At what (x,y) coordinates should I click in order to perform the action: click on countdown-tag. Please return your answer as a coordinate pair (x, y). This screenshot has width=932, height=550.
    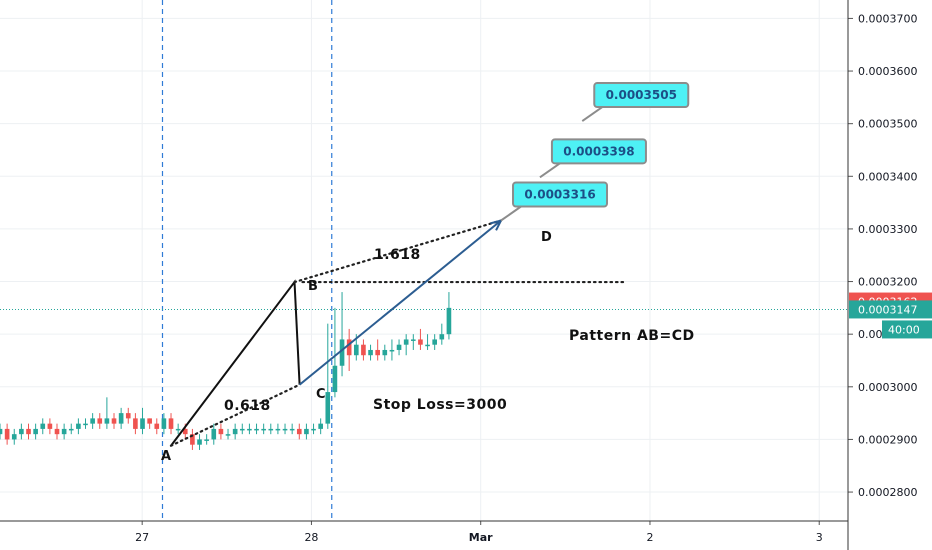
    Looking at the image, I should click on (907, 329).